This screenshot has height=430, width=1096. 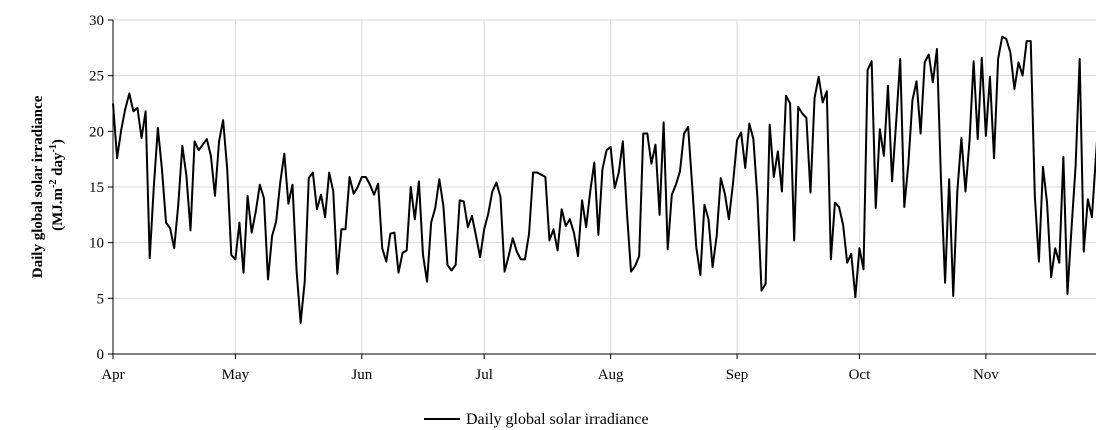 I want to click on y-tick-label: 15, so click(x=96, y=188).